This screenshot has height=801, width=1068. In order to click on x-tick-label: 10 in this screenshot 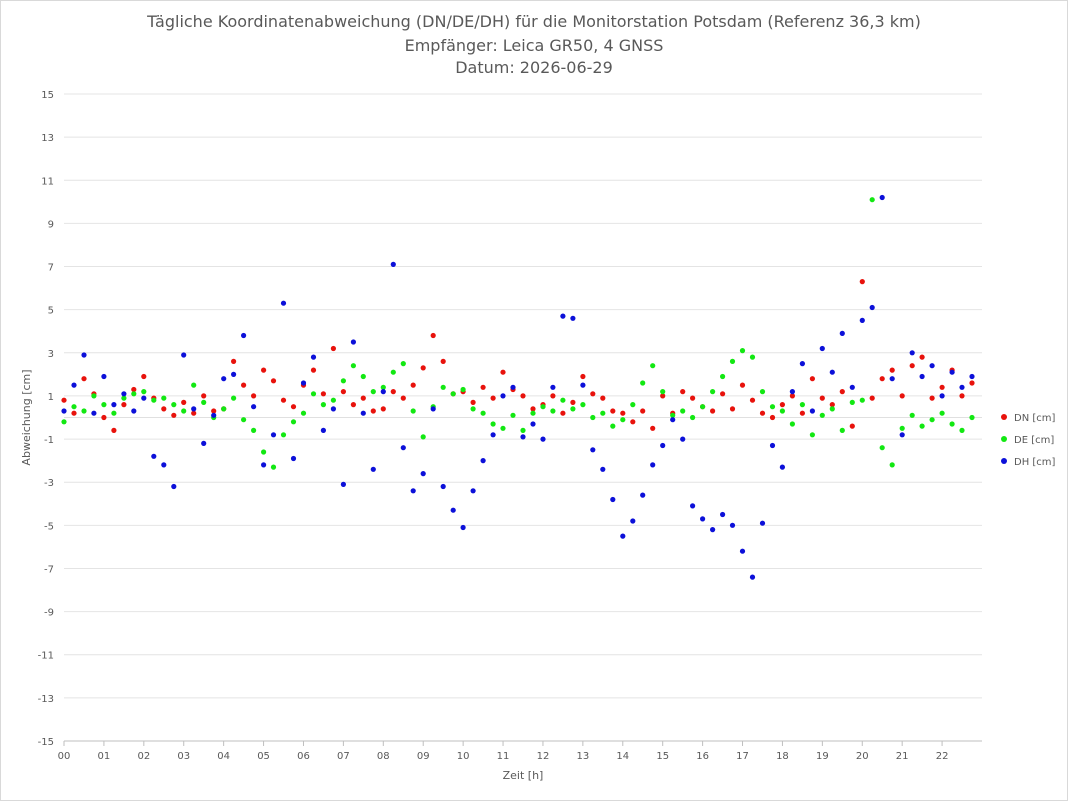, I will do `click(463, 756)`.